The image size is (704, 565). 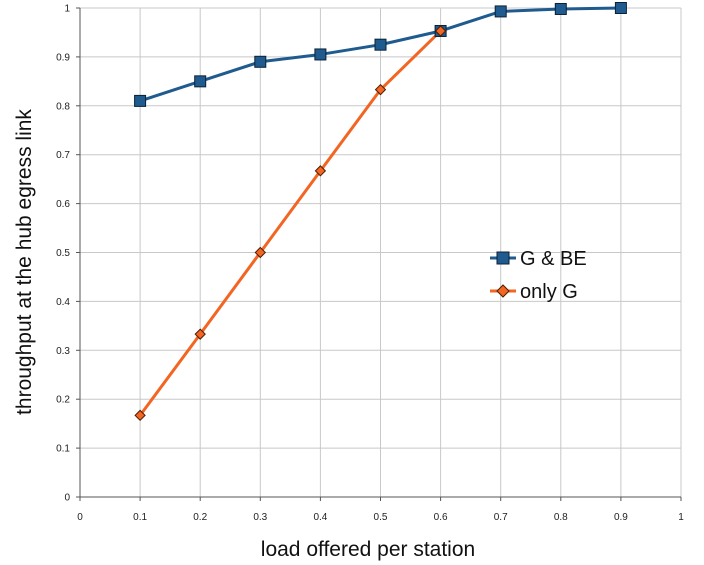 I want to click on legend: G & BE only G, so click(x=538, y=275).